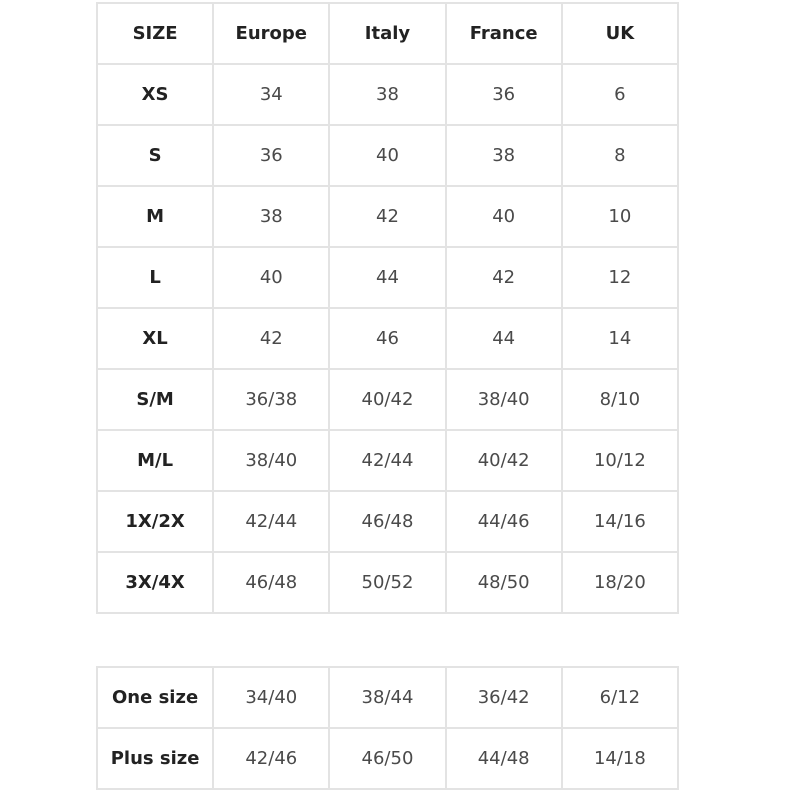 This screenshot has width=800, height=800. I want to click on table-row: 1X/2X 42/44 46/48 44/46 14/16, so click(387, 521).